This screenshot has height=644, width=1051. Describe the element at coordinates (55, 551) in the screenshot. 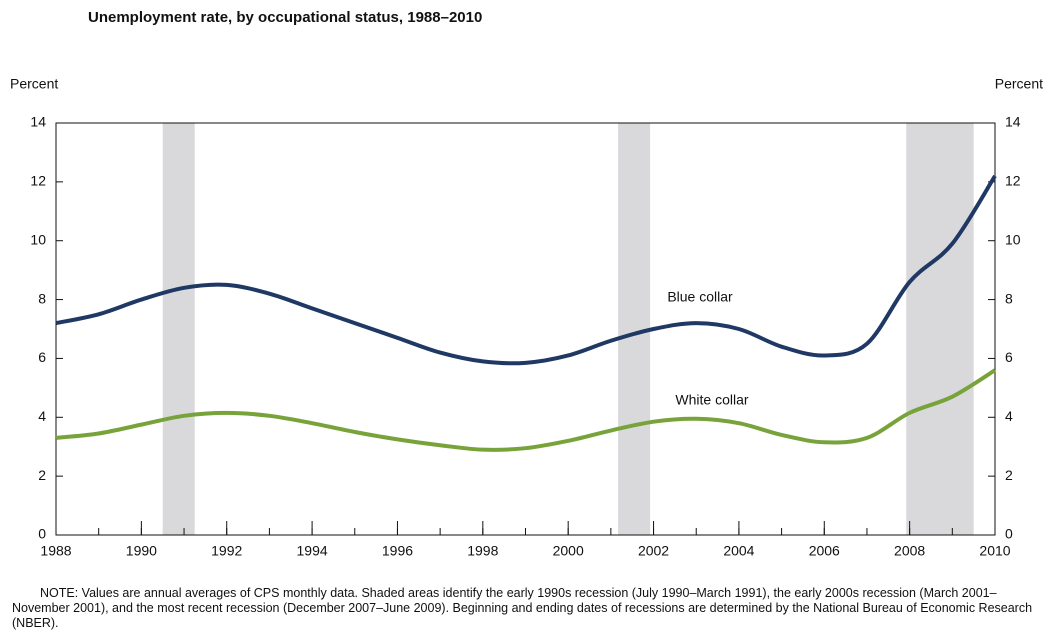

I see `x-tick-label: 1988` at that location.